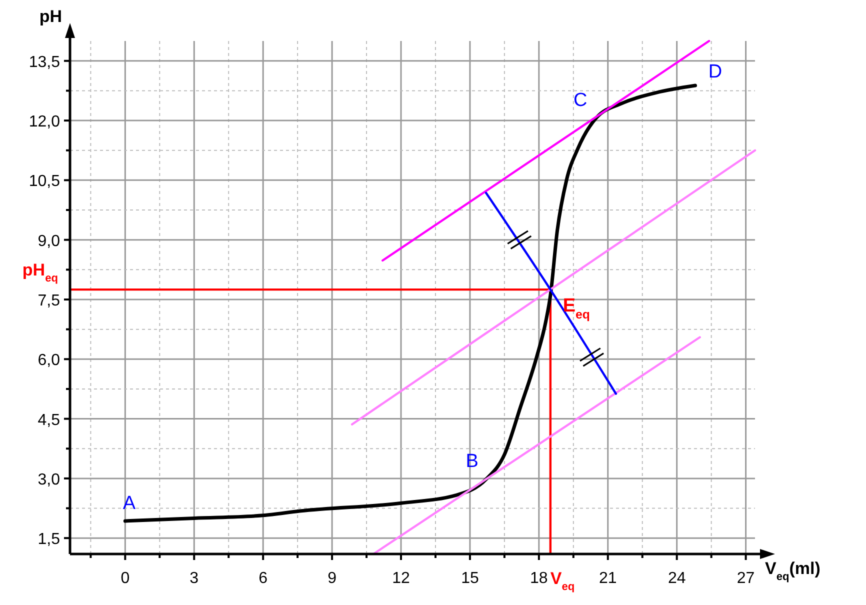  Describe the element at coordinates (470, 578) in the screenshot. I see `x-tick-label: 15` at that location.